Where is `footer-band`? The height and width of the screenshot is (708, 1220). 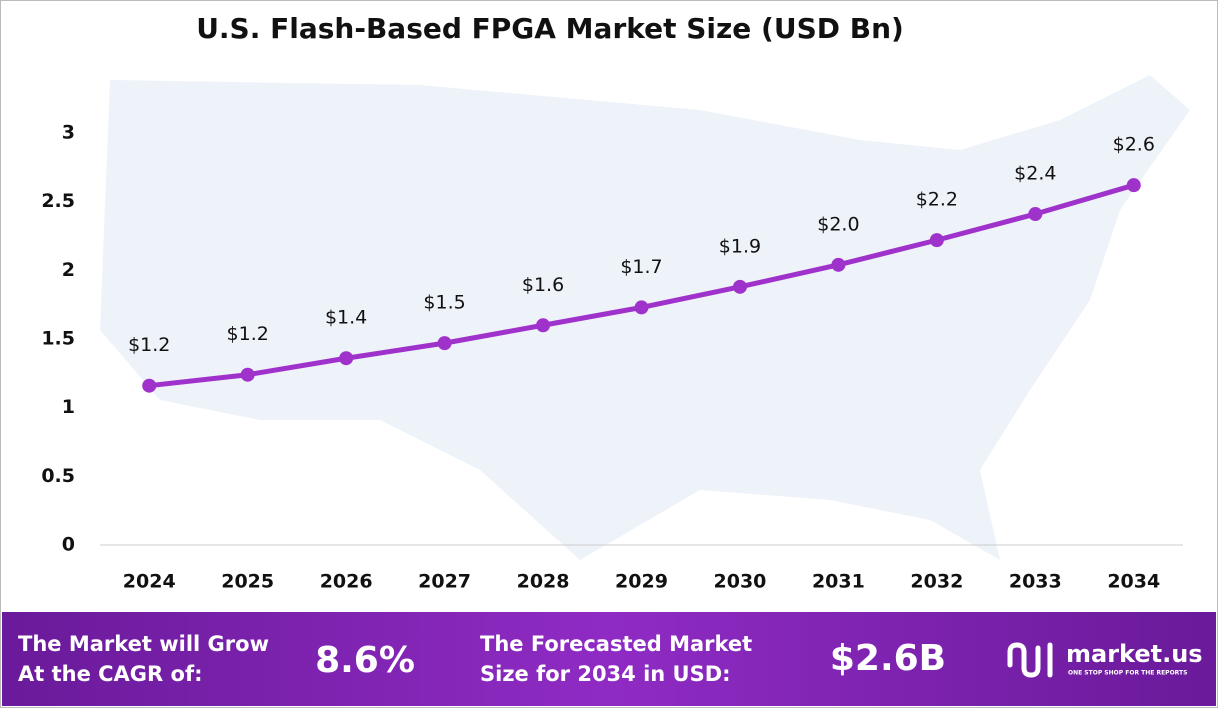 footer-band is located at coordinates (609, 659).